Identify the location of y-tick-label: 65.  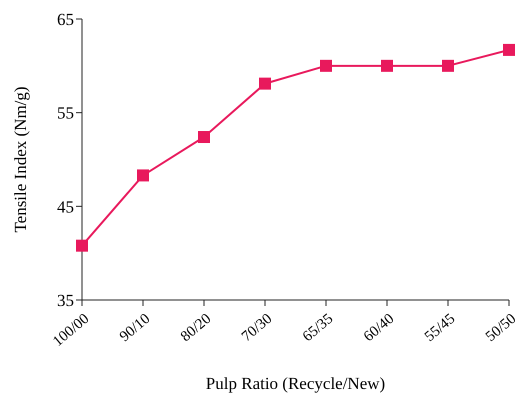
(65, 19).